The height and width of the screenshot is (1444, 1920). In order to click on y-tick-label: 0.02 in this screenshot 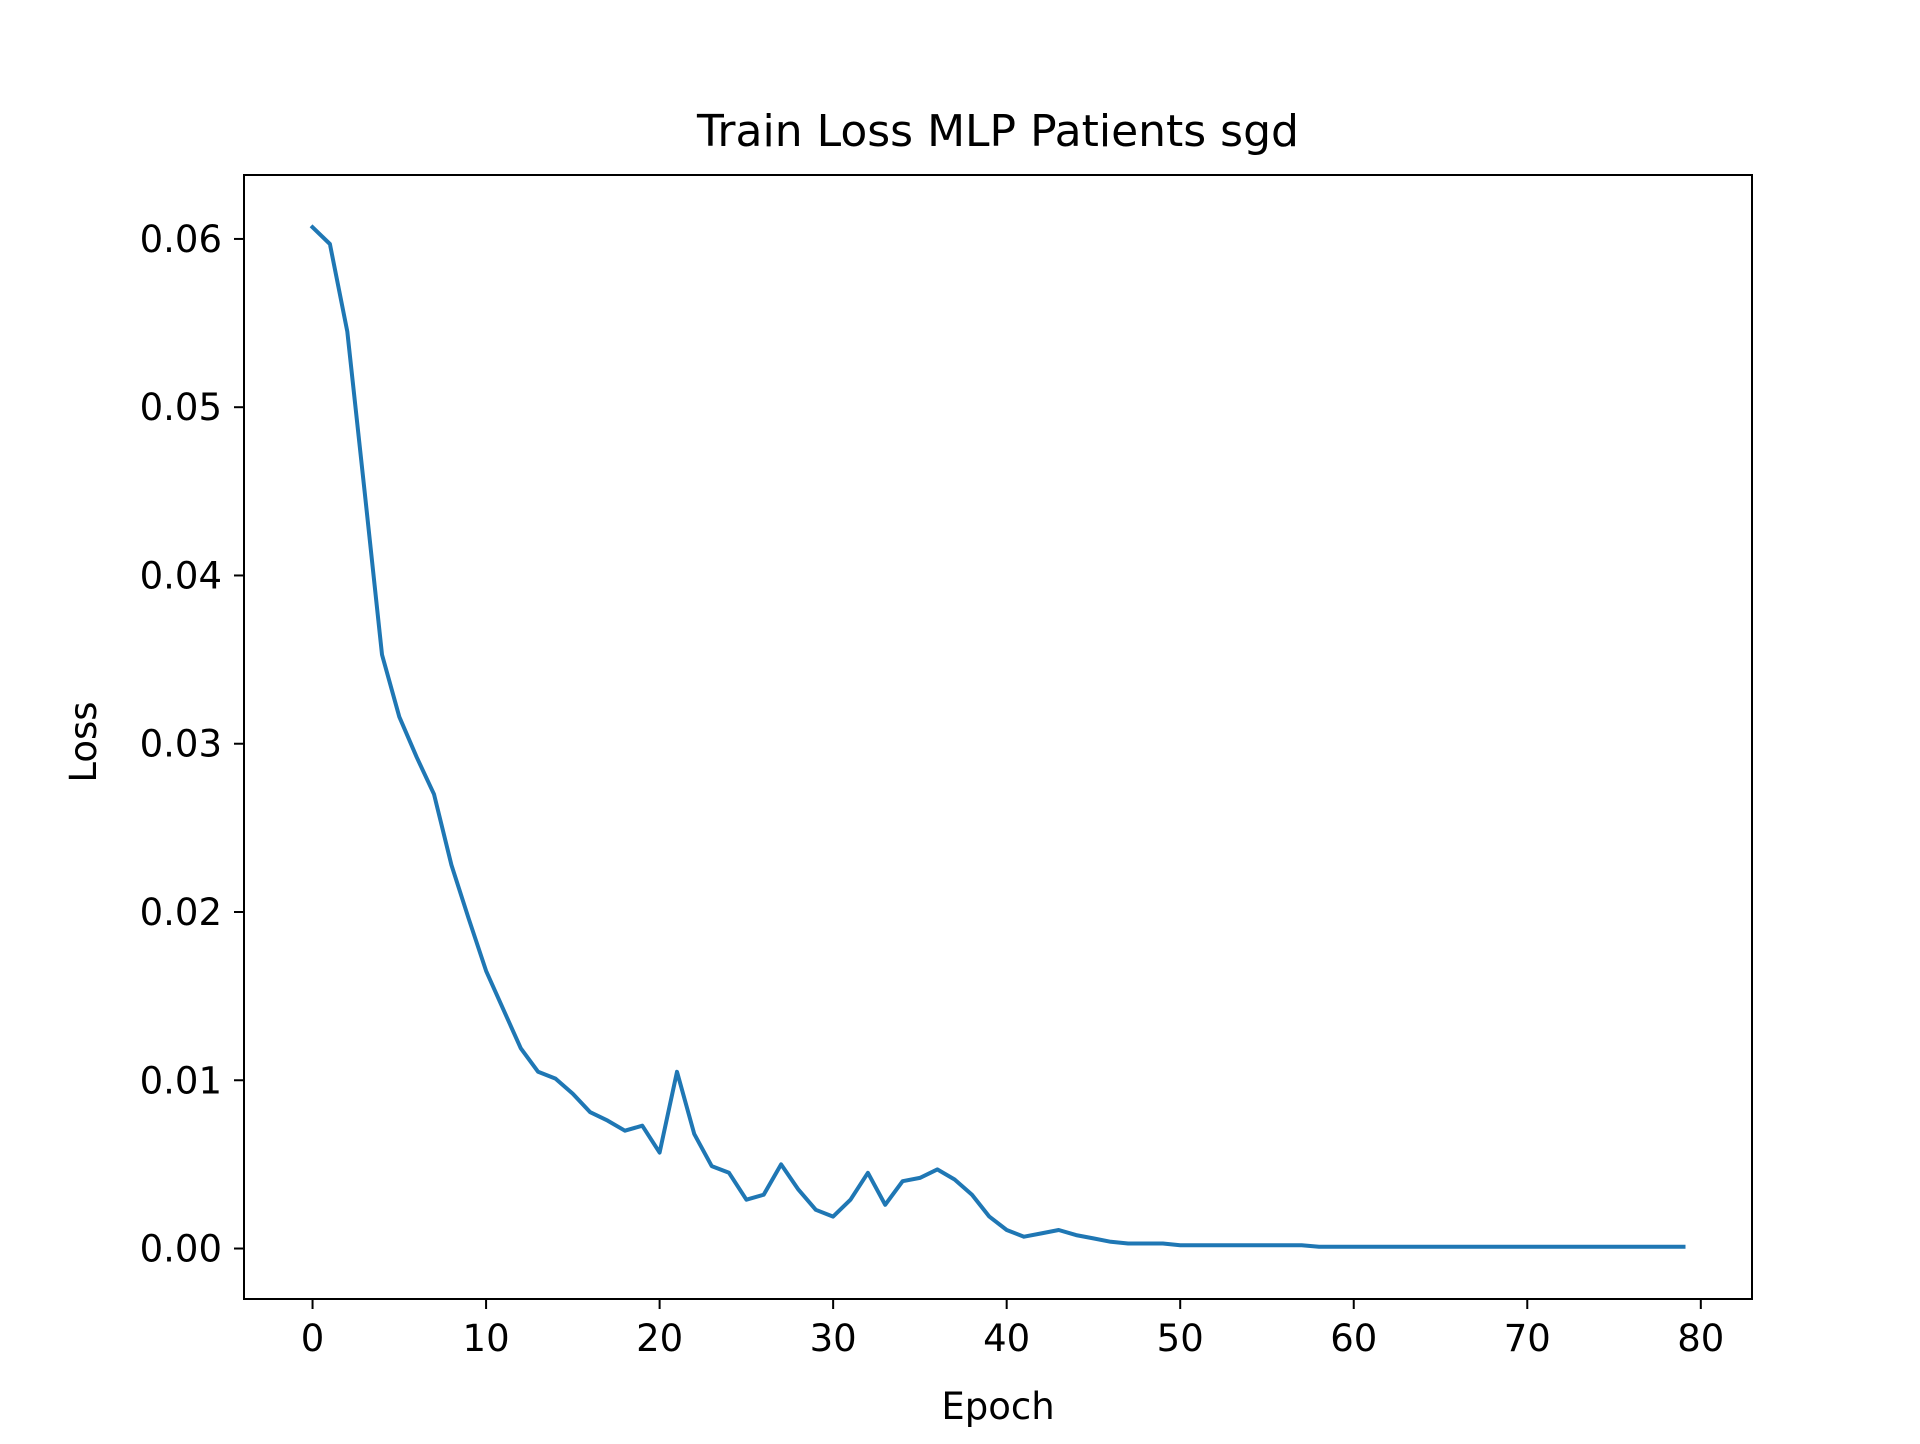, I will do `click(181, 912)`.